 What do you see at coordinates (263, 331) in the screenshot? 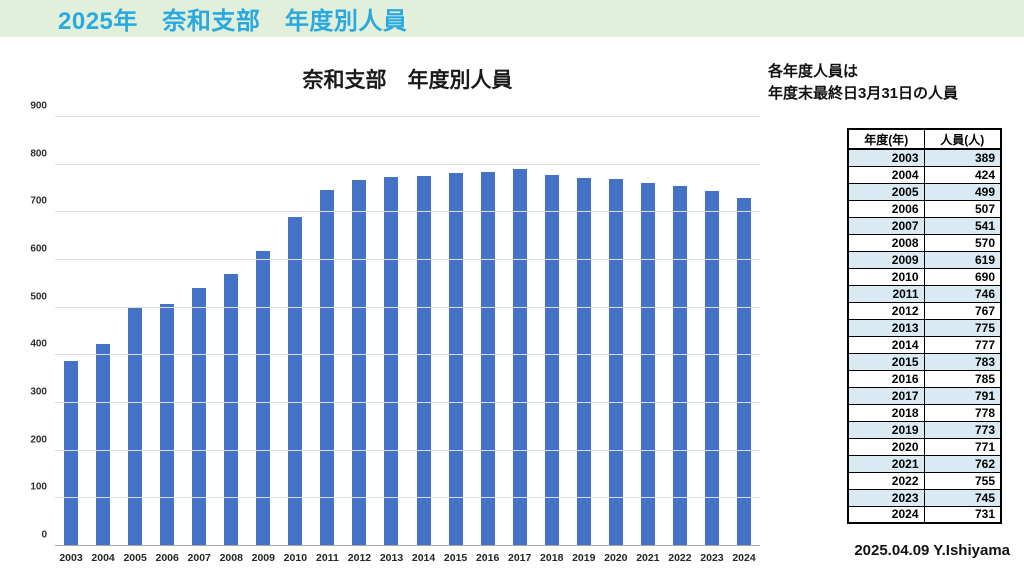
I see `bar-cell-2009` at bounding box center [263, 331].